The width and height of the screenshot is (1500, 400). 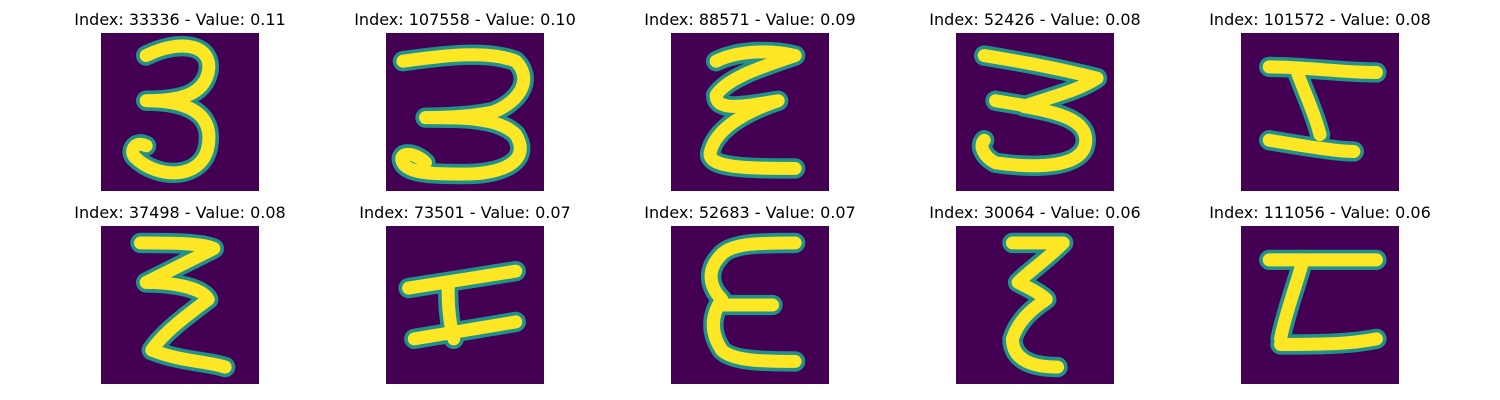 I want to click on panel-title: Index: 37498 - Value: 0.08, so click(x=180, y=212).